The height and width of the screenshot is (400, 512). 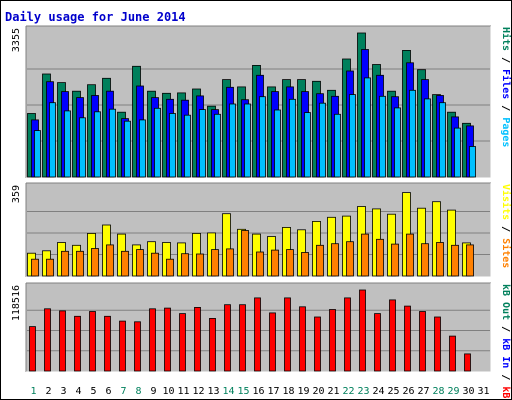 I want to click on x-tick-label-18: 18, so click(x=288, y=391).